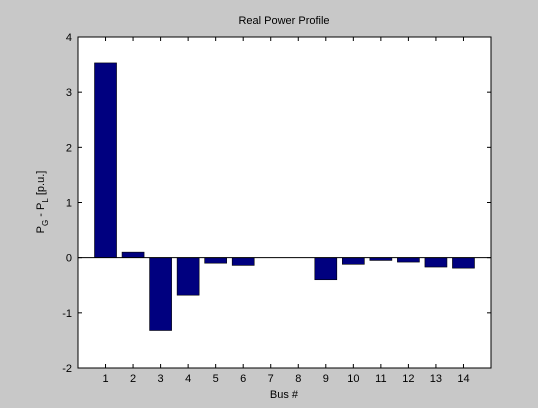  What do you see at coordinates (69, 204) in the screenshot?
I see `y-tick-label: 1` at bounding box center [69, 204].